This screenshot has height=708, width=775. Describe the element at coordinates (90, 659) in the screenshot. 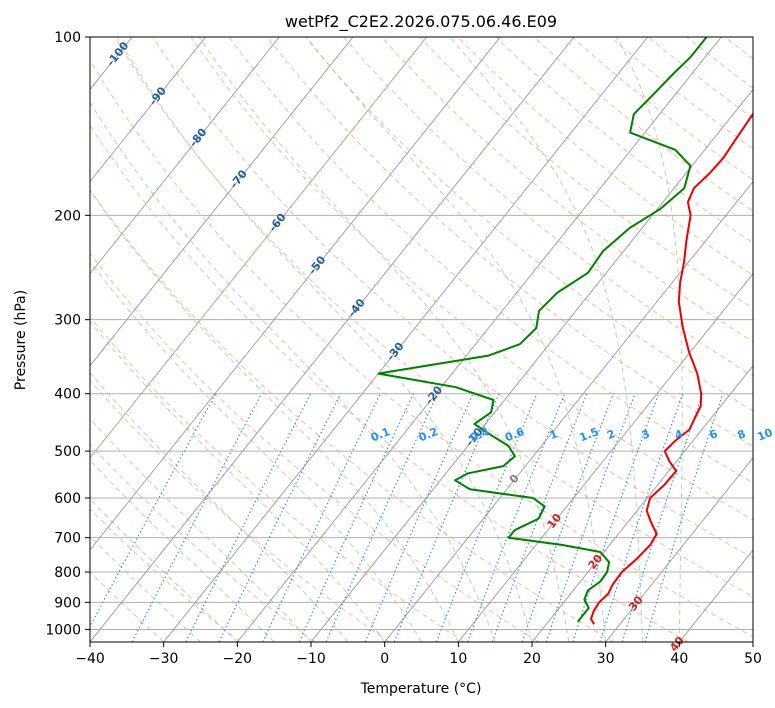

I see `x-tick-label: −40` at that location.